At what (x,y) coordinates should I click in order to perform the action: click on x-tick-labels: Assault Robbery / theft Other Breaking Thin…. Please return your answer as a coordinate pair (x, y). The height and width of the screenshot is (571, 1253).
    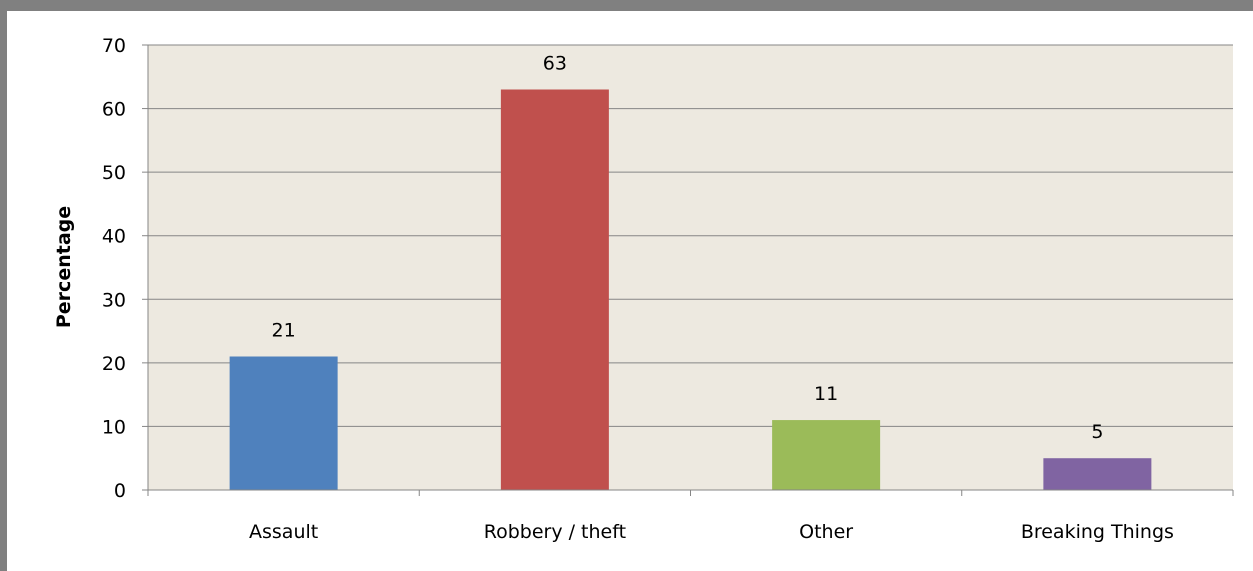
    Looking at the image, I should click on (690, 516).